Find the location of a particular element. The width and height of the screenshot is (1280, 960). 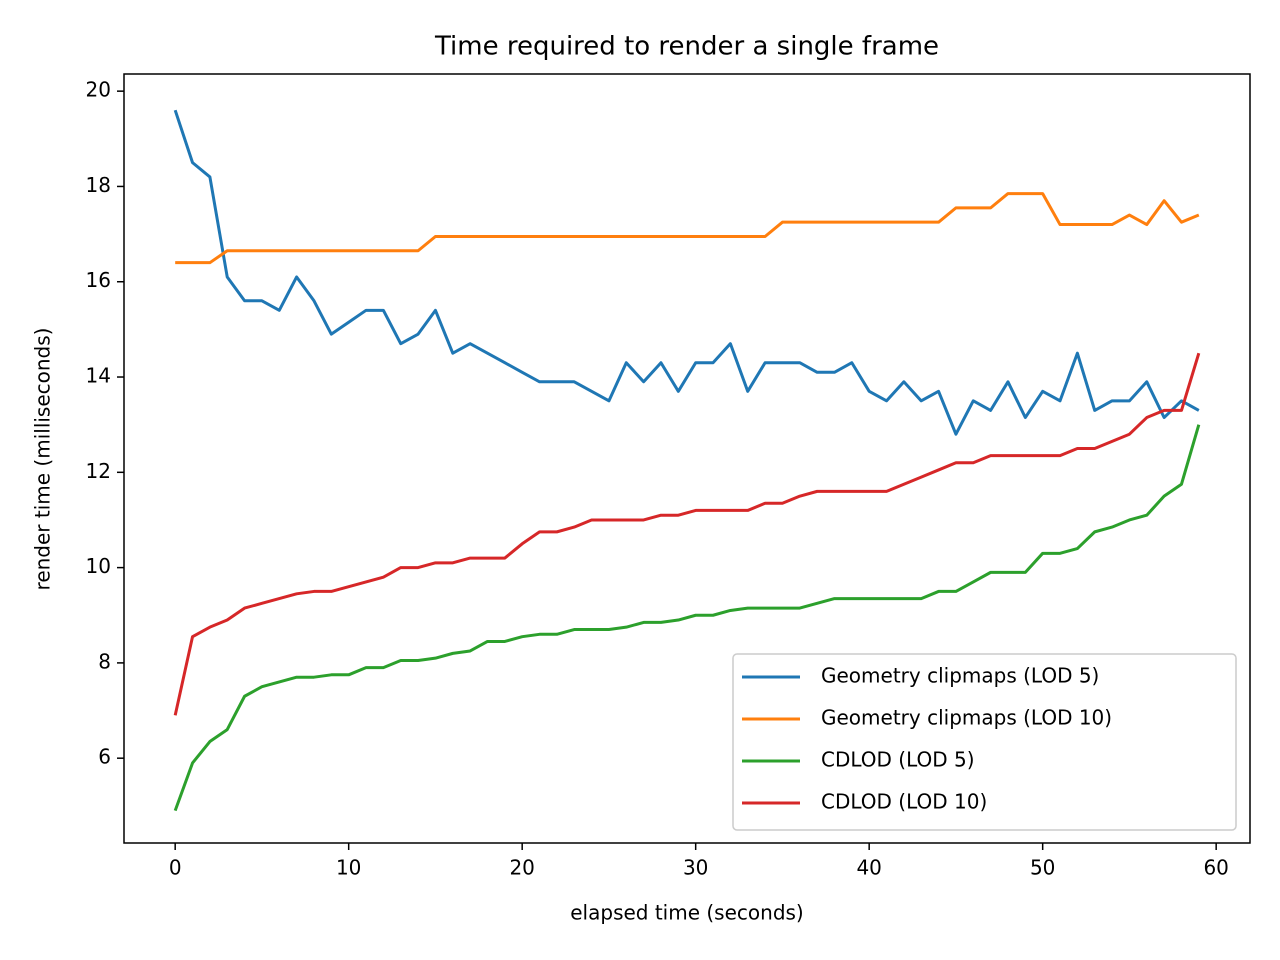

series-line is located at coordinates (687, 228).